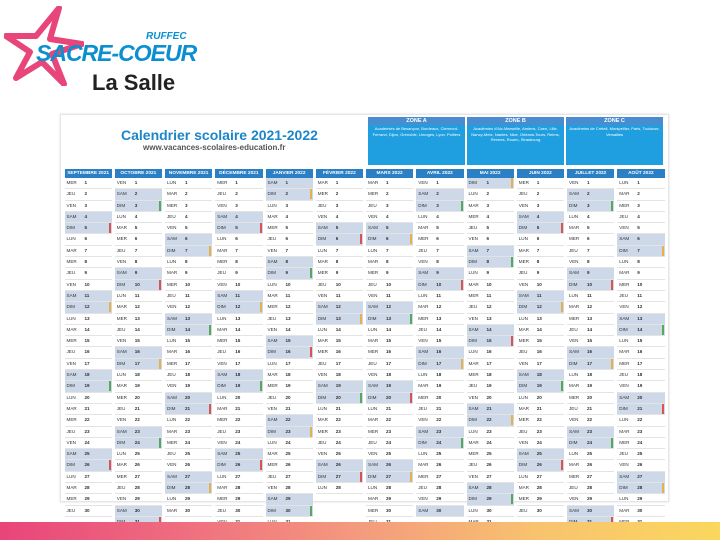 Image resolution: width=720 pixels, height=540 pixels. What do you see at coordinates (87, 341) in the screenshot?
I see `day-number: 15` at bounding box center [87, 341].